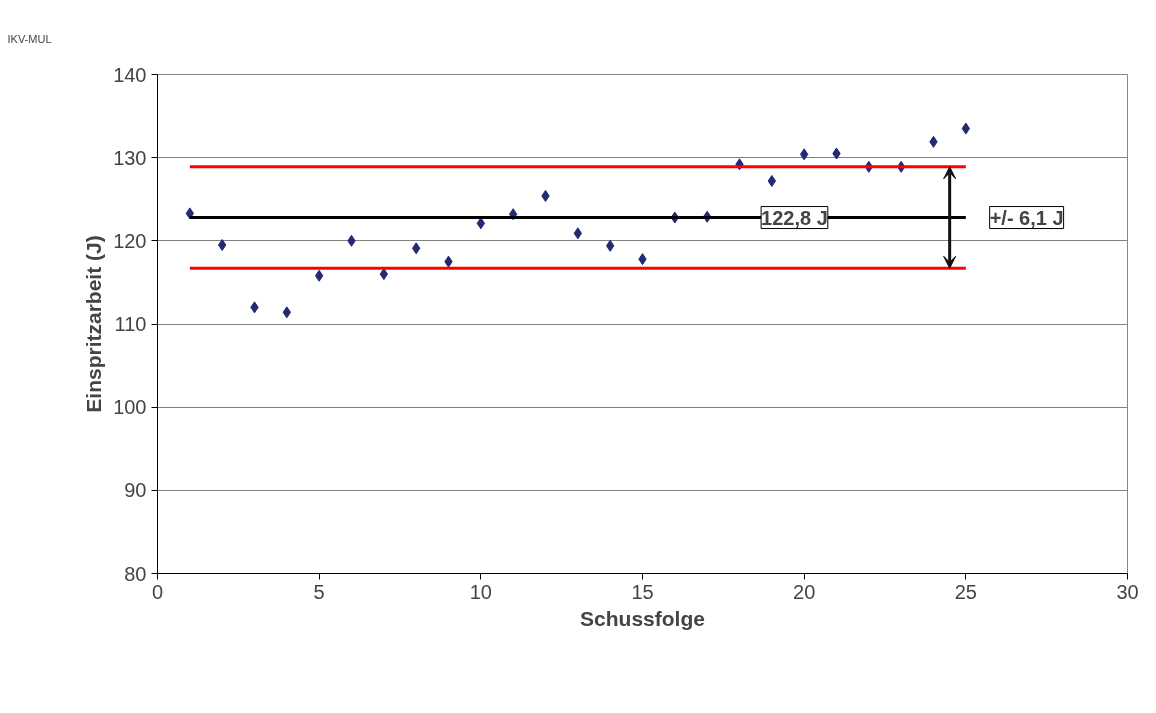  What do you see at coordinates (480, 591) in the screenshot?
I see `x-tick-label: 10` at bounding box center [480, 591].